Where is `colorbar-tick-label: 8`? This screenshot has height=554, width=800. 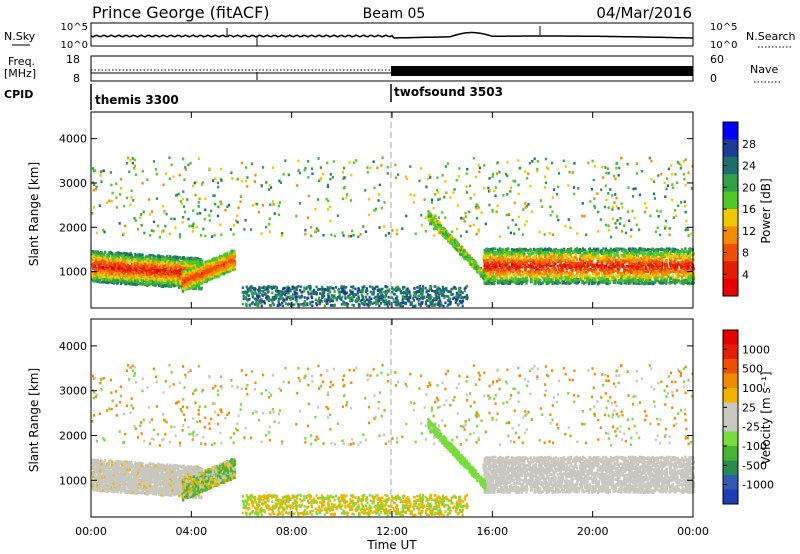
colorbar-tick-label: 8 is located at coordinates (745, 253).